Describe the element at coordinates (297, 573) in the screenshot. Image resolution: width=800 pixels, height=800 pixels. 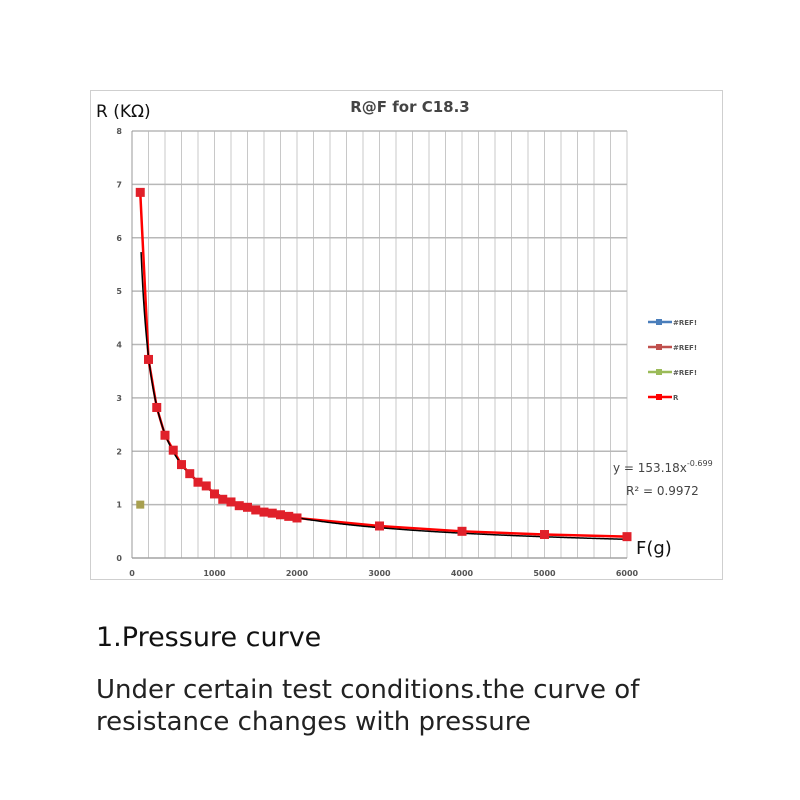
I see `x-tick-label: 2000` at that location.